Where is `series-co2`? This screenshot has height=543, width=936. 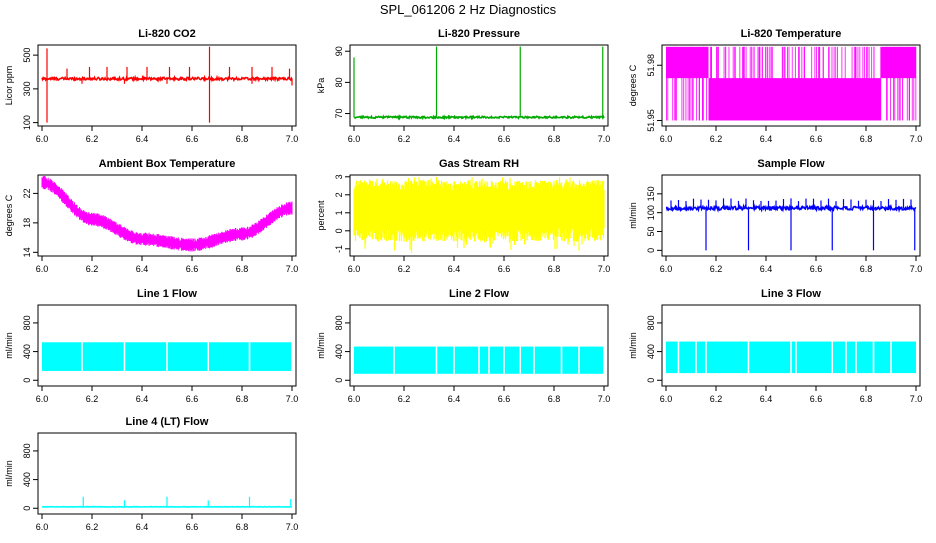 series-co2 is located at coordinates (167, 85).